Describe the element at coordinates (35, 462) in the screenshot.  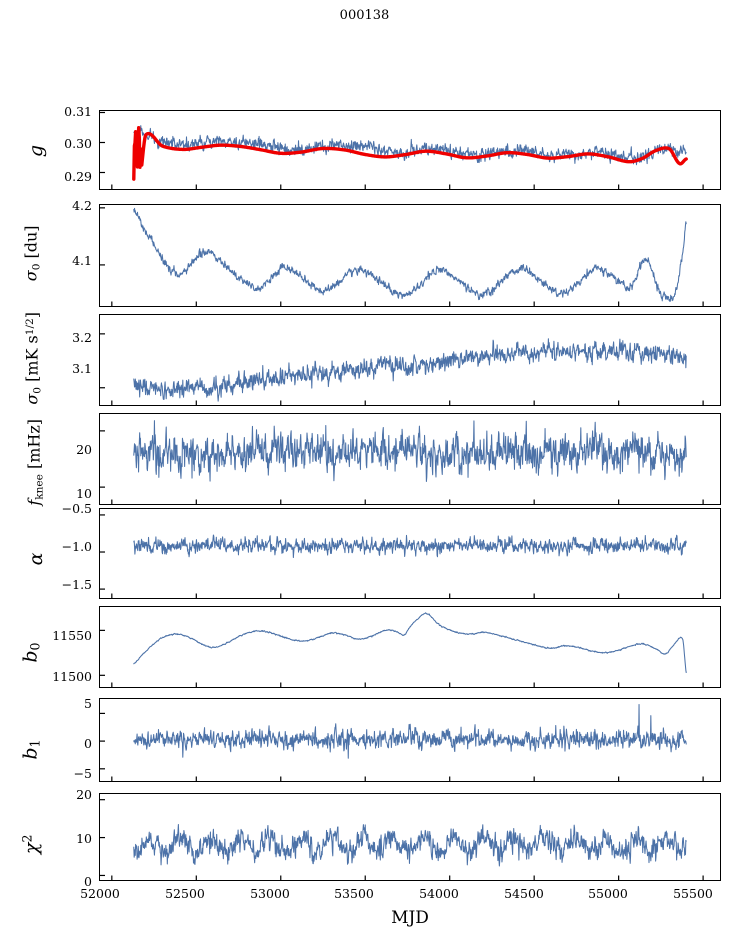
I see `ylabel-fknee: fknee [mHz]` at that location.